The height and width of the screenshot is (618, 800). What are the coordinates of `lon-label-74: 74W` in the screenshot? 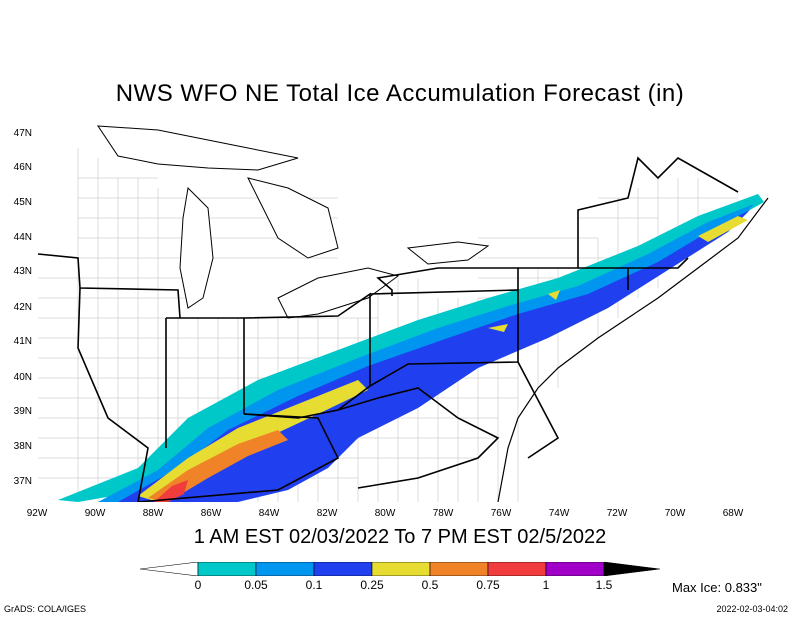 It's located at (559, 513).